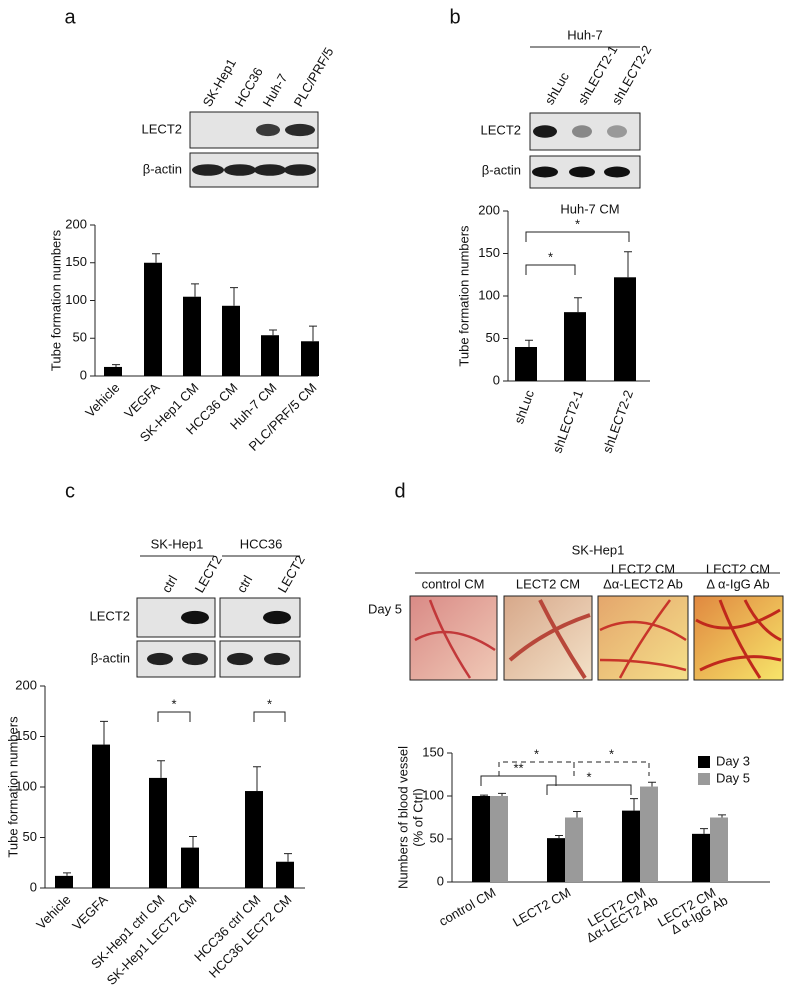  I want to click on x-tick-label: VEGFA, so click(89, 912).